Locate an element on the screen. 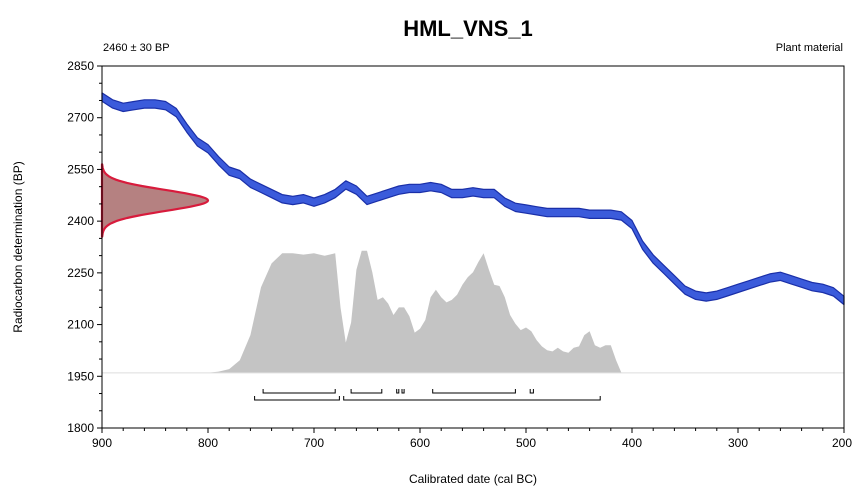  x-tick-label: 500 is located at coordinates (526, 443).